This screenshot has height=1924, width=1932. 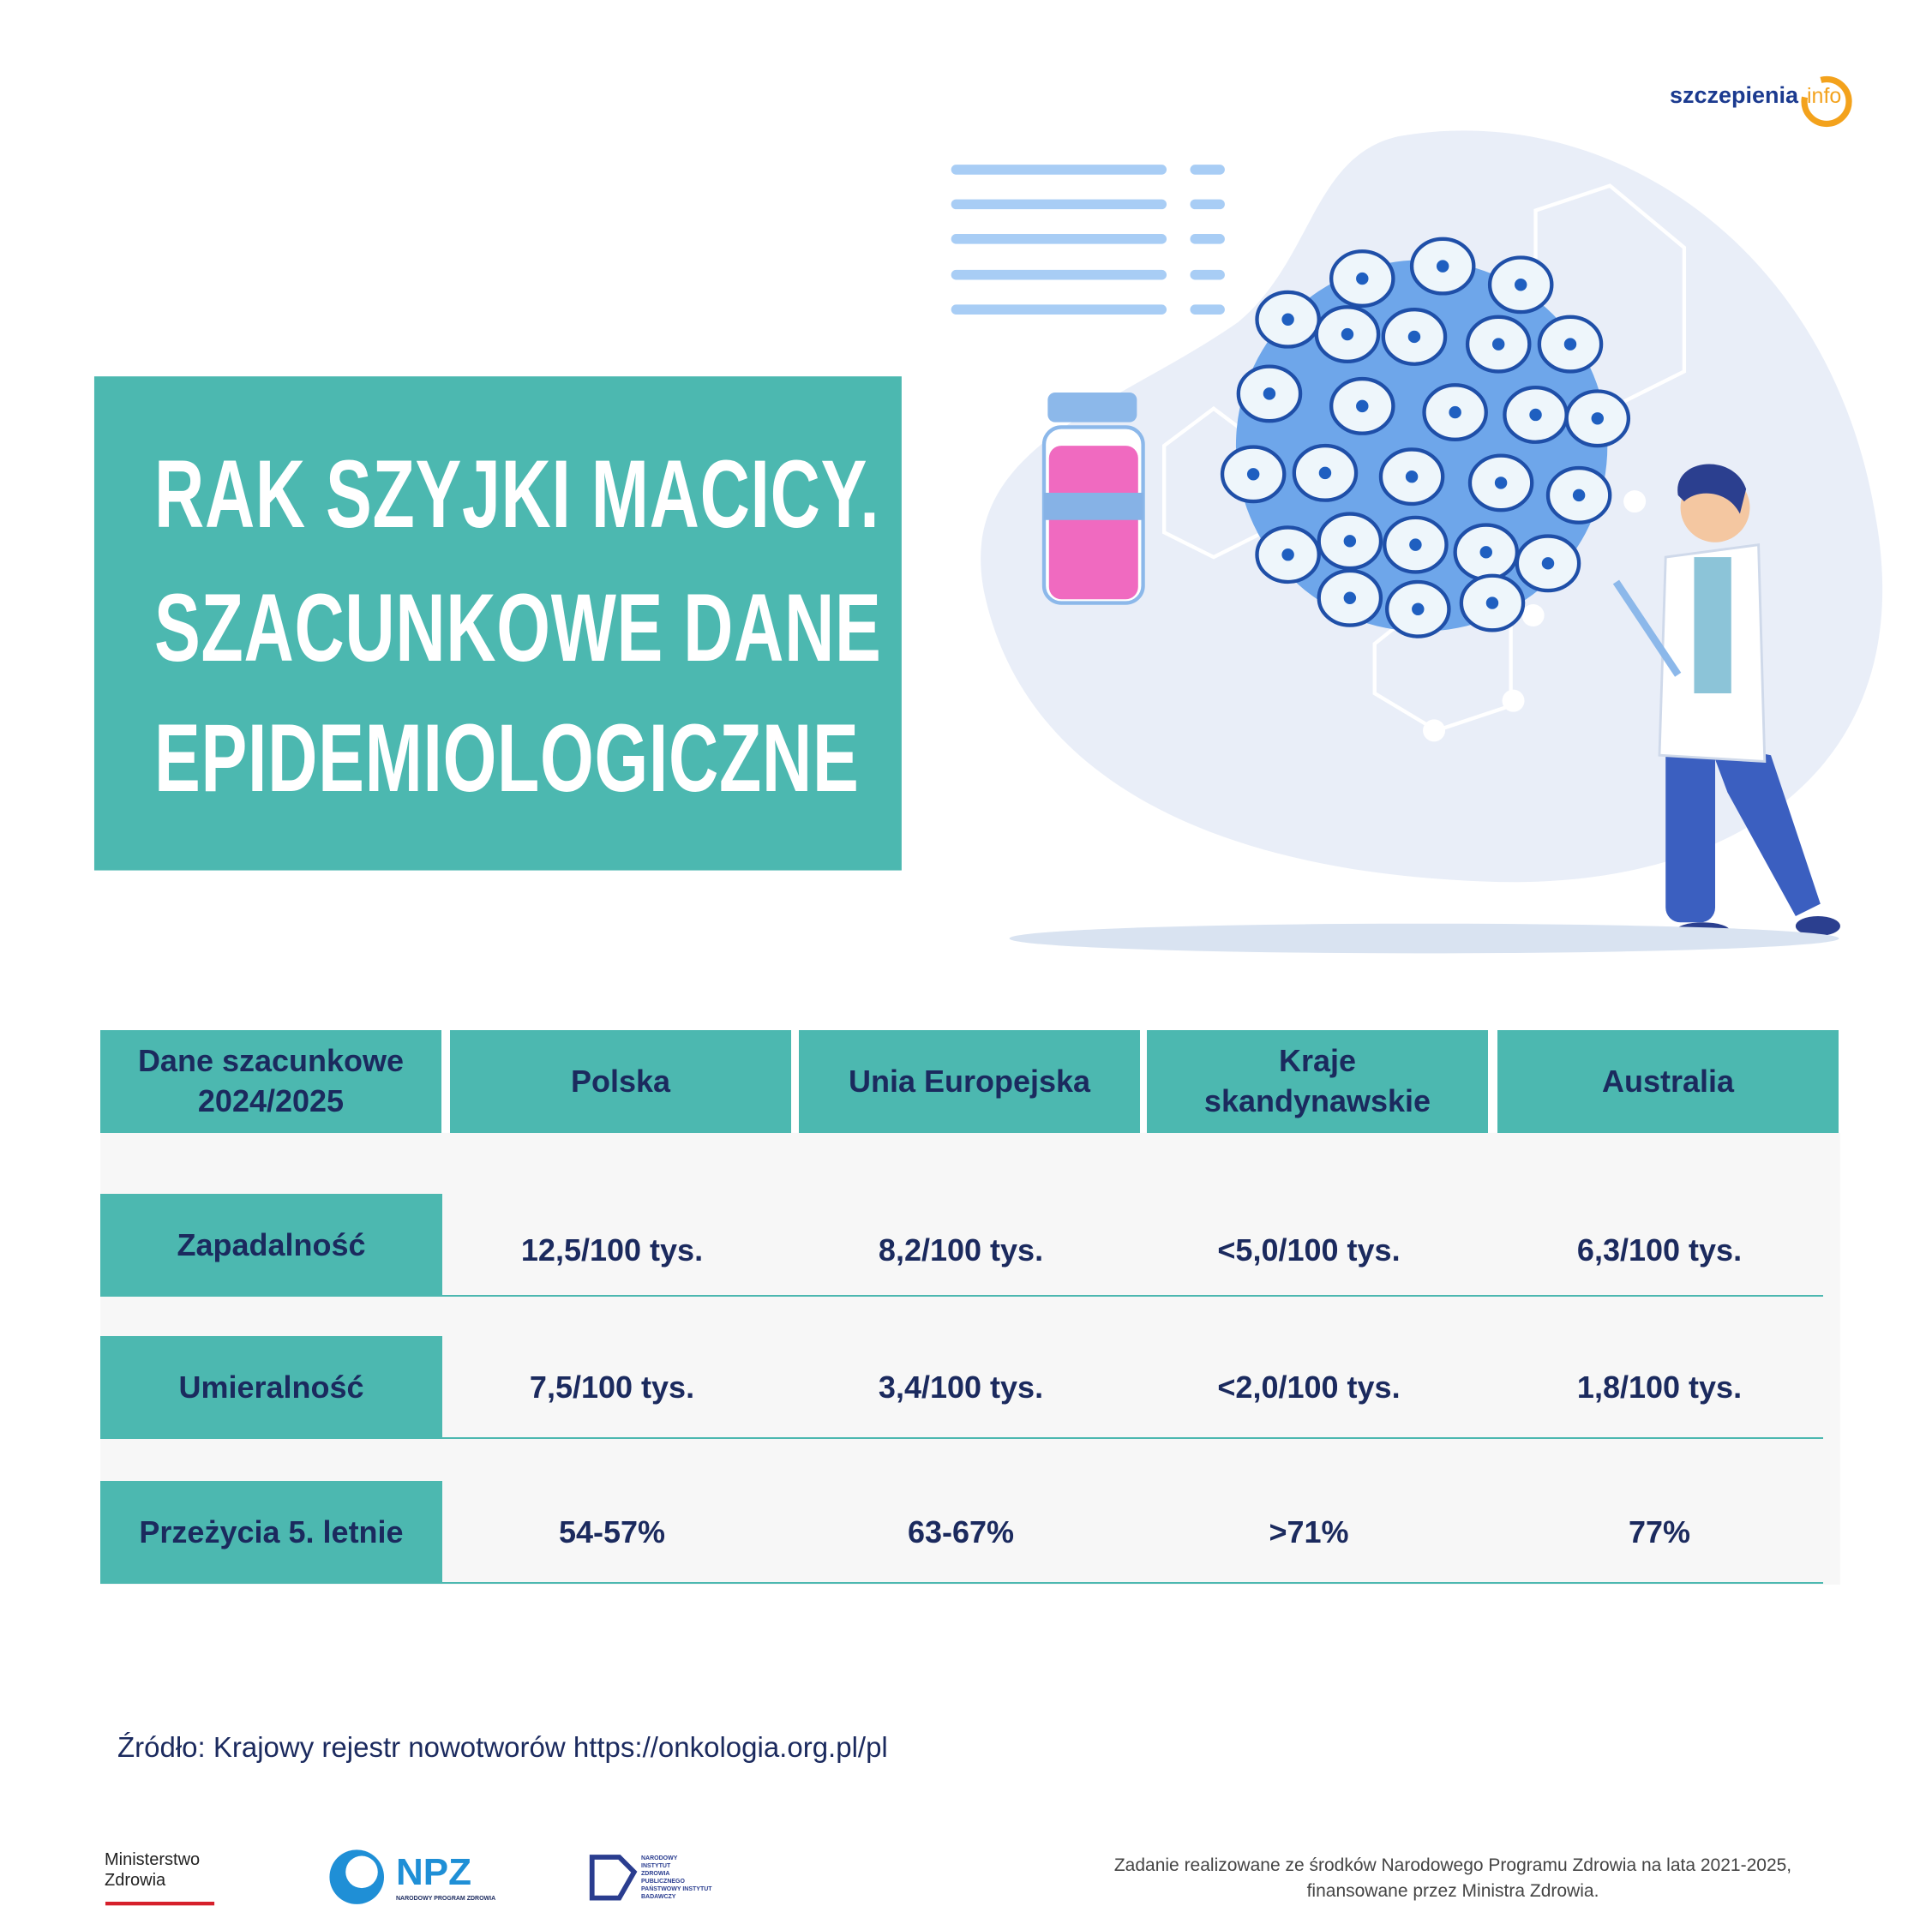 I want to click on nodes, so click(x=1535, y=616).